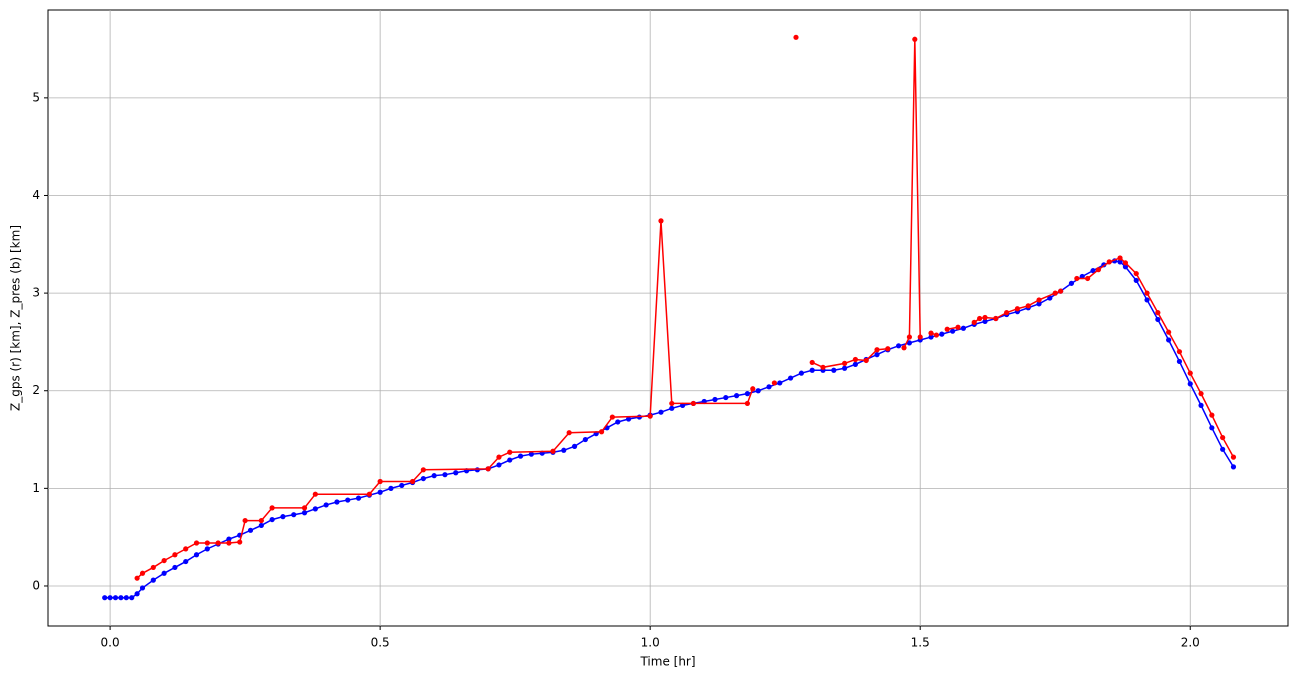 This screenshot has width=1298, height=679. What do you see at coordinates (650, 643) in the screenshot?
I see `x-tick-label: 1.0` at bounding box center [650, 643].